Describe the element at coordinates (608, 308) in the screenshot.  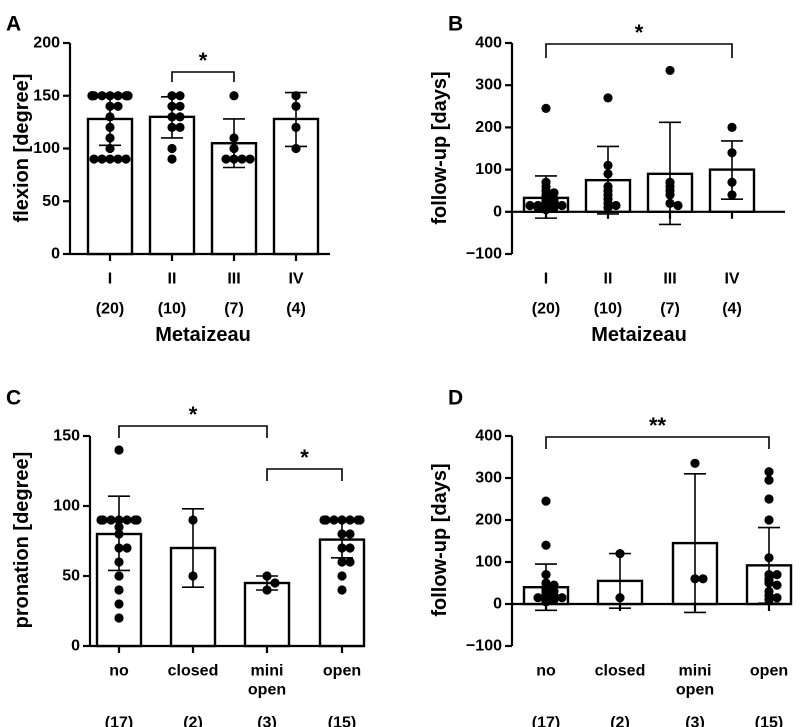
I see `group-count: (10)` at that location.